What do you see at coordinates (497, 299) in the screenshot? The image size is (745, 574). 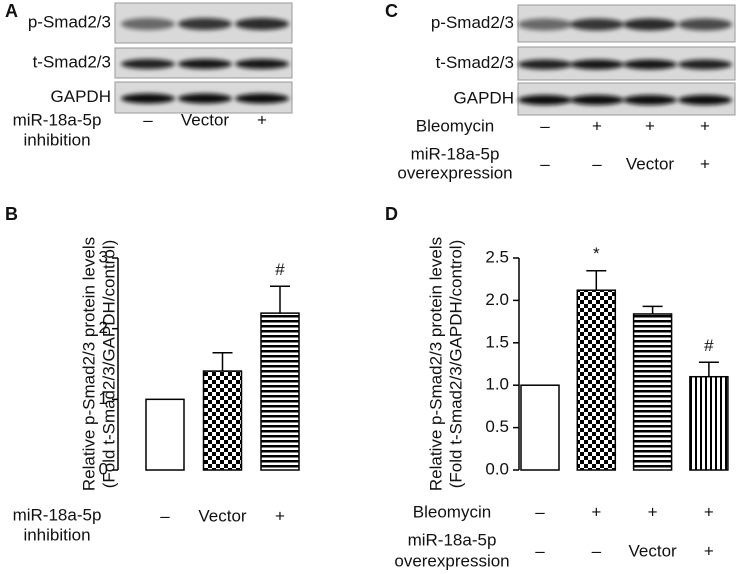 I see `y-tick-label: 2.0` at bounding box center [497, 299].